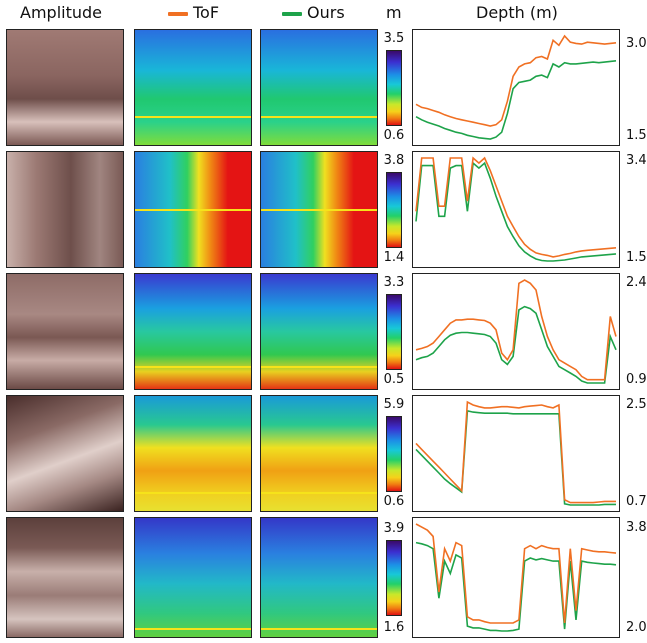  What do you see at coordinates (636, 501) in the screenshot?
I see `ymin-4: 0.7` at bounding box center [636, 501].